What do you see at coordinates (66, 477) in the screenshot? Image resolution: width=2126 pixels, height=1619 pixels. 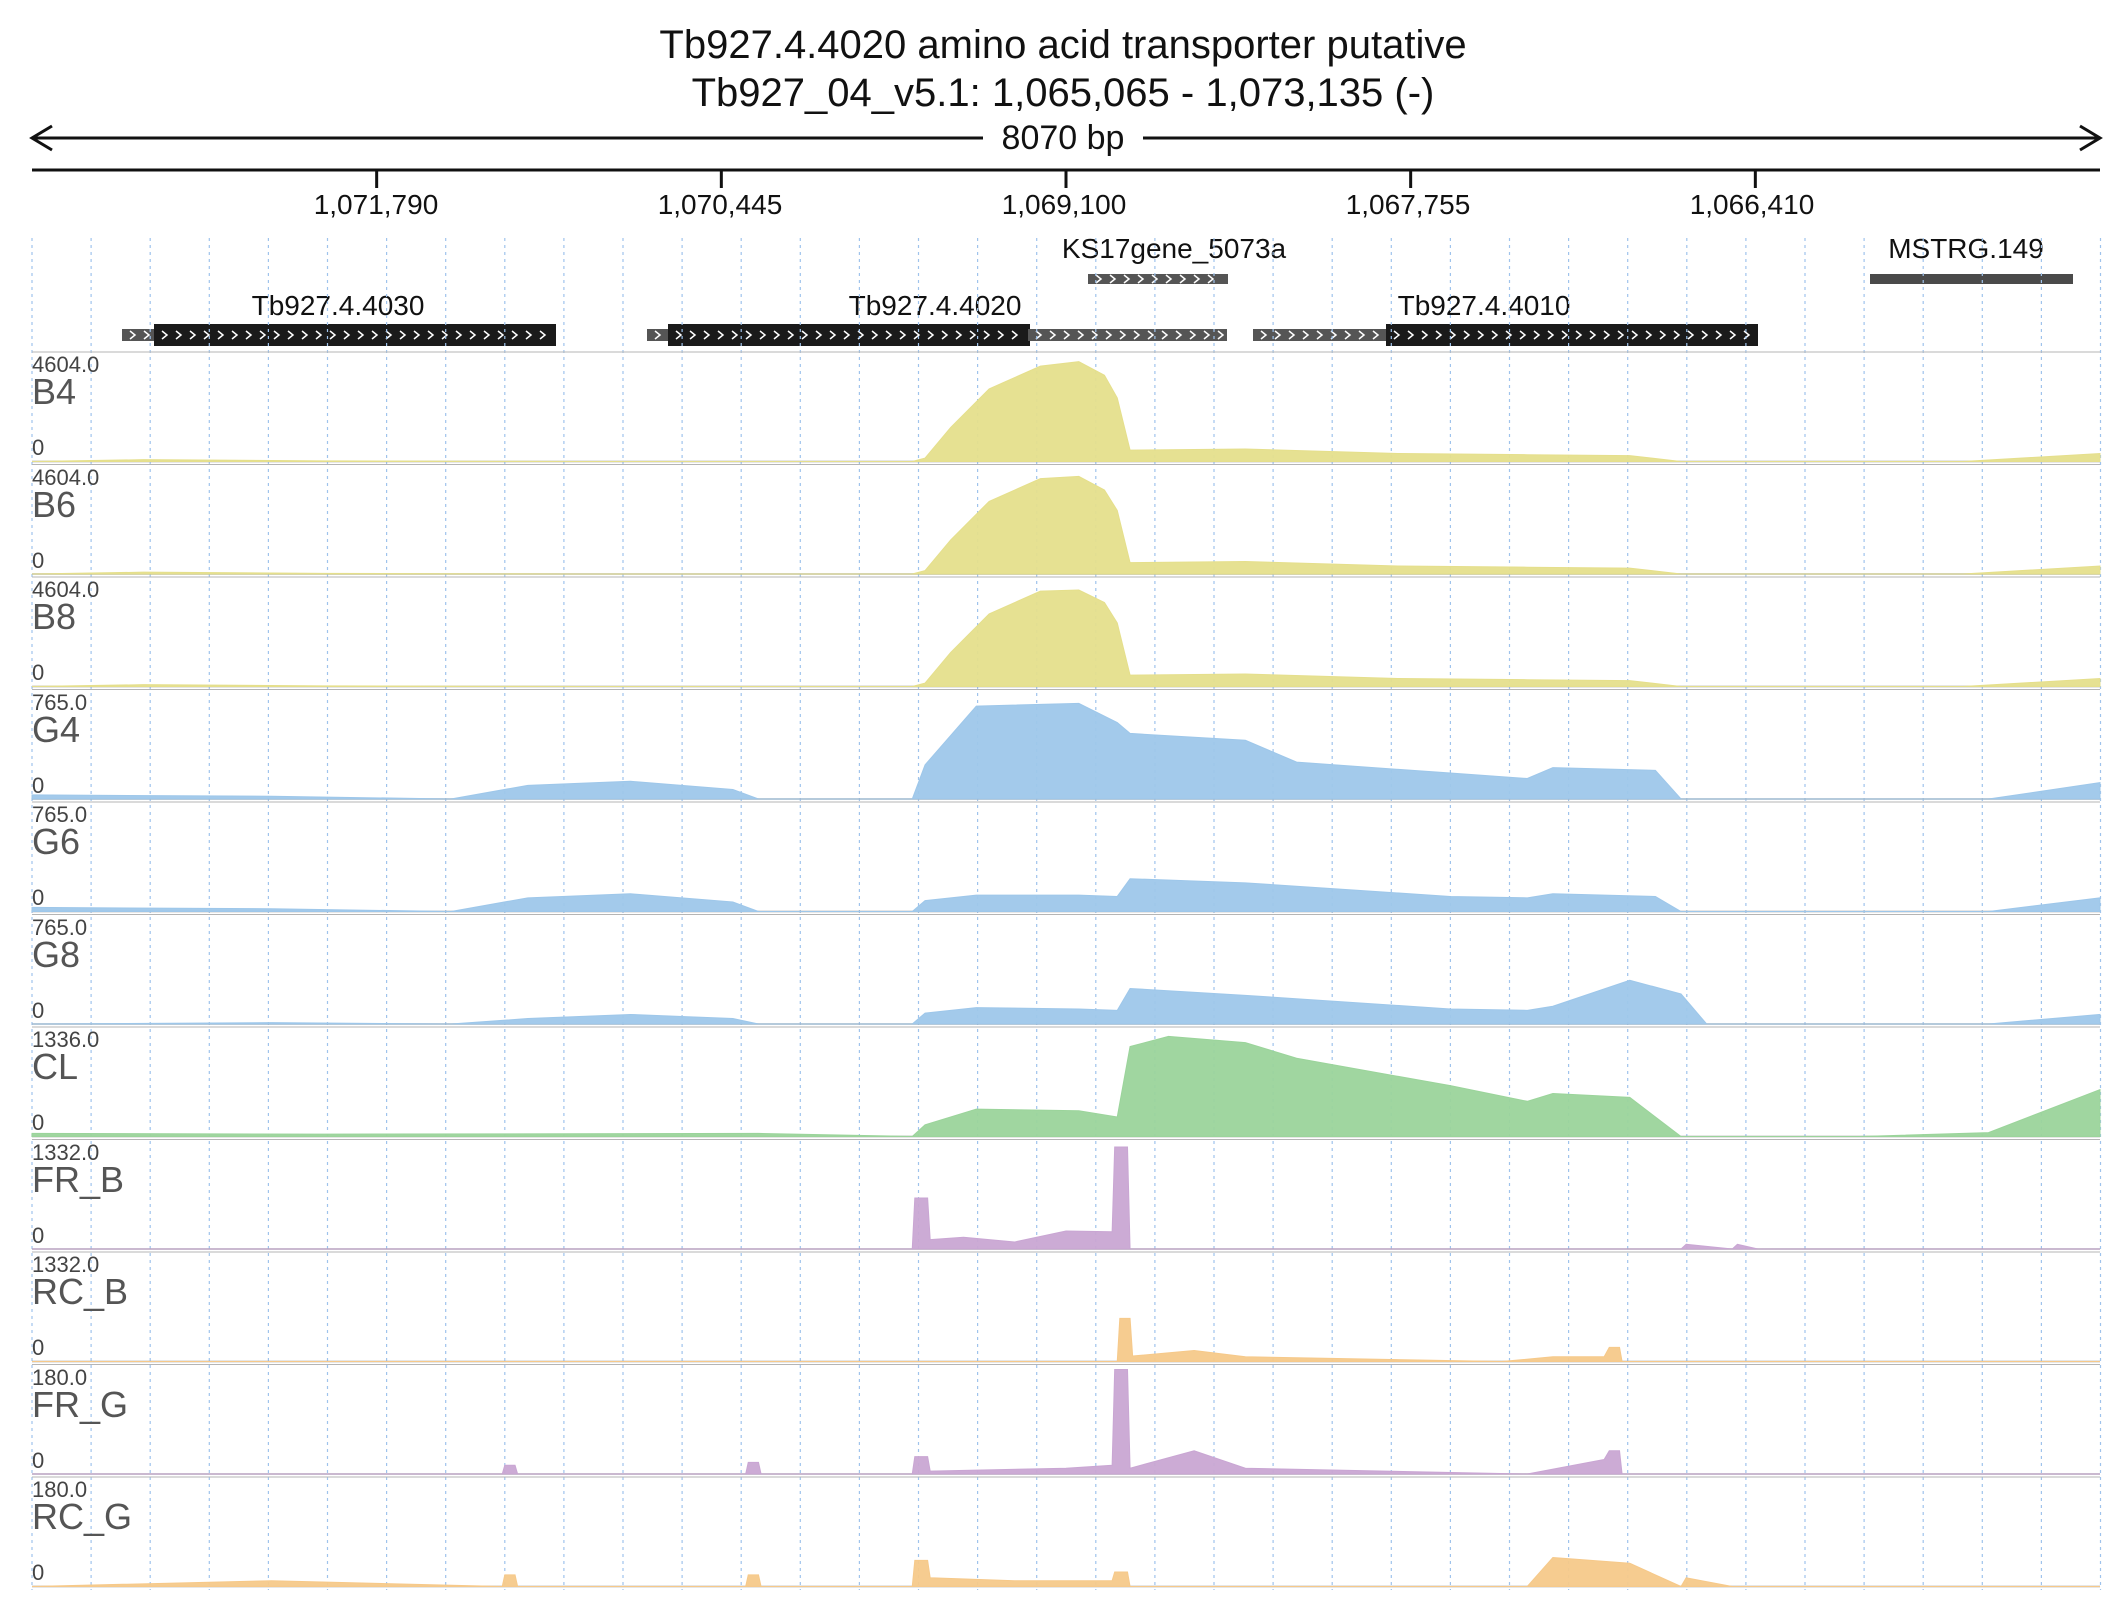 I see `track-max-value: 4604.0` at bounding box center [66, 477].